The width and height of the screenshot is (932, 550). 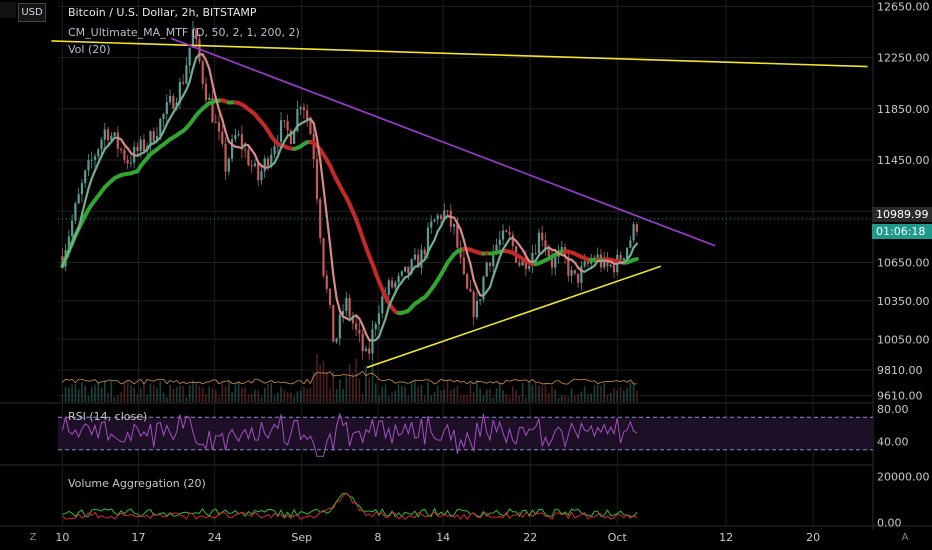 What do you see at coordinates (108, 416) in the screenshot?
I see `rsi-pane-label: RSI (14, close)` at bounding box center [108, 416].